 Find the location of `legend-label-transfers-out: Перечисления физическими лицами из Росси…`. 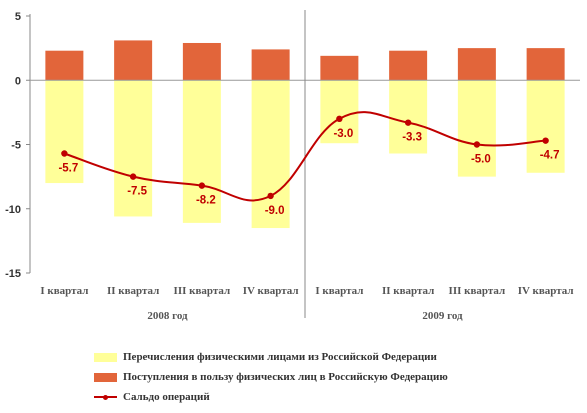

legend-label-transfers-out: Перечисления физическими лицами из Росси… is located at coordinates (280, 357).